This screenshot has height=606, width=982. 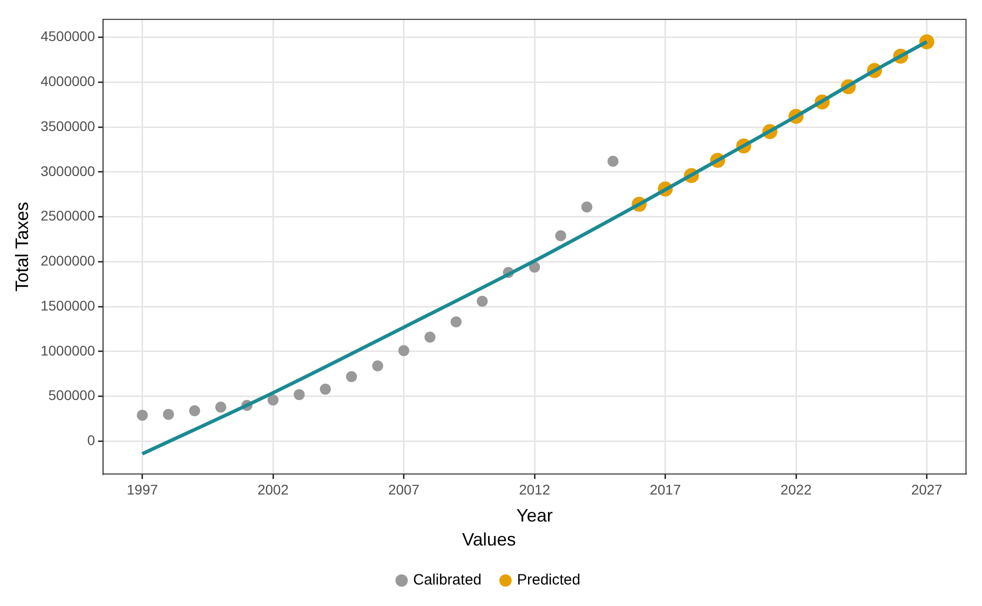 What do you see at coordinates (68, 126) in the screenshot?
I see `y-tick-label: 3500000` at bounding box center [68, 126].